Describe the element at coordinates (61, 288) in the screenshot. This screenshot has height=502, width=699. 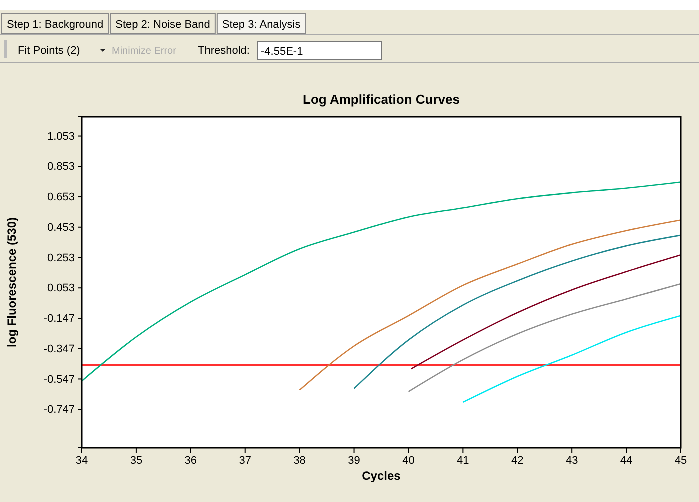
I see `y-tick-label: 0.053` at that location.